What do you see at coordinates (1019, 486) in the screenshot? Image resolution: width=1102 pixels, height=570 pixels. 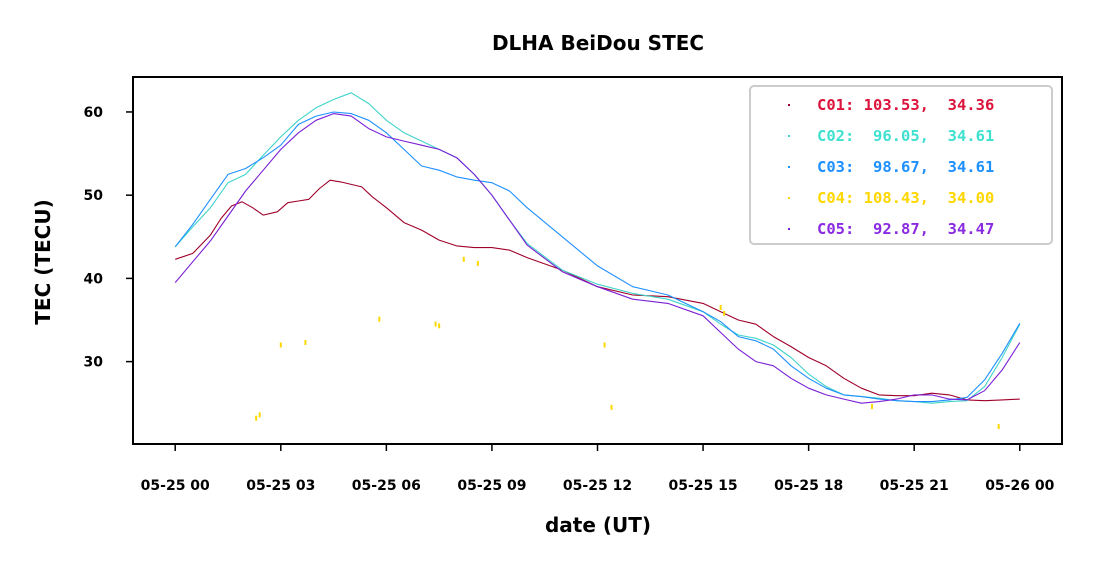 I see `x-tick-label: 05-26 00` at bounding box center [1019, 486].